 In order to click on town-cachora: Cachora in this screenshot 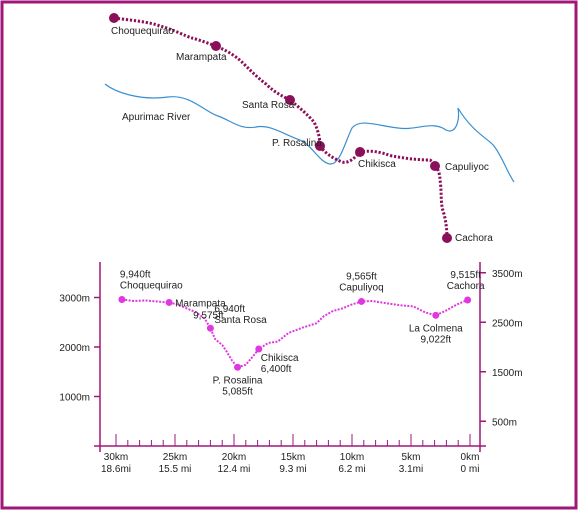, I will do `click(467, 238)`.